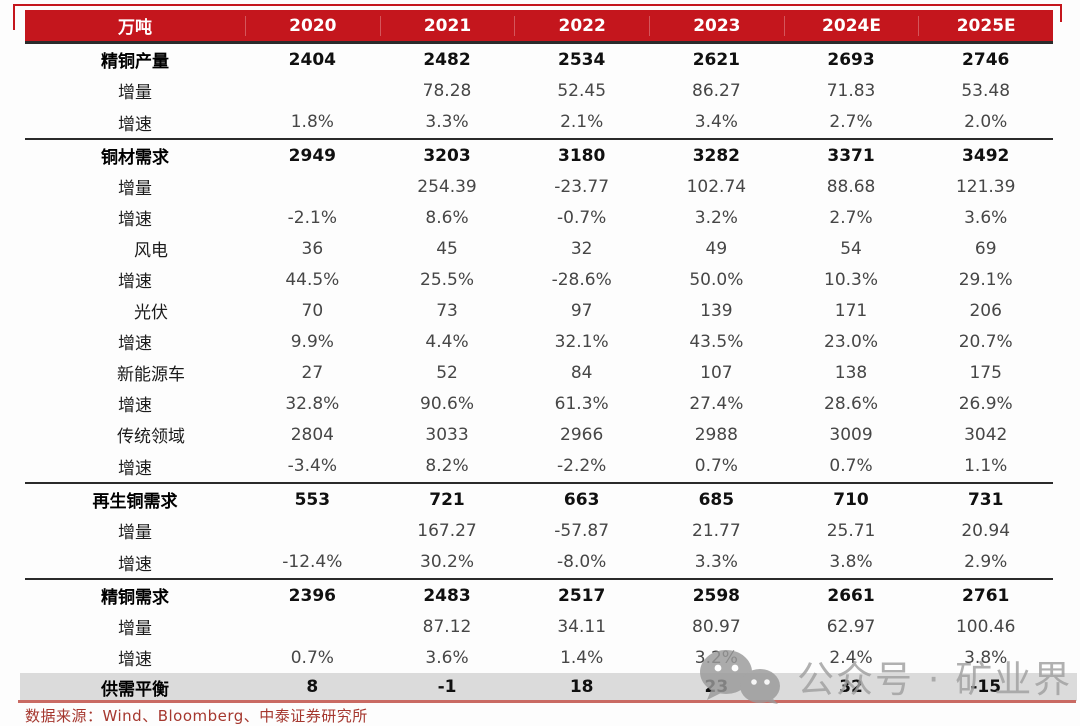 The height and width of the screenshot is (726, 1080). I want to click on cell: 26.9%, so click(985, 403).